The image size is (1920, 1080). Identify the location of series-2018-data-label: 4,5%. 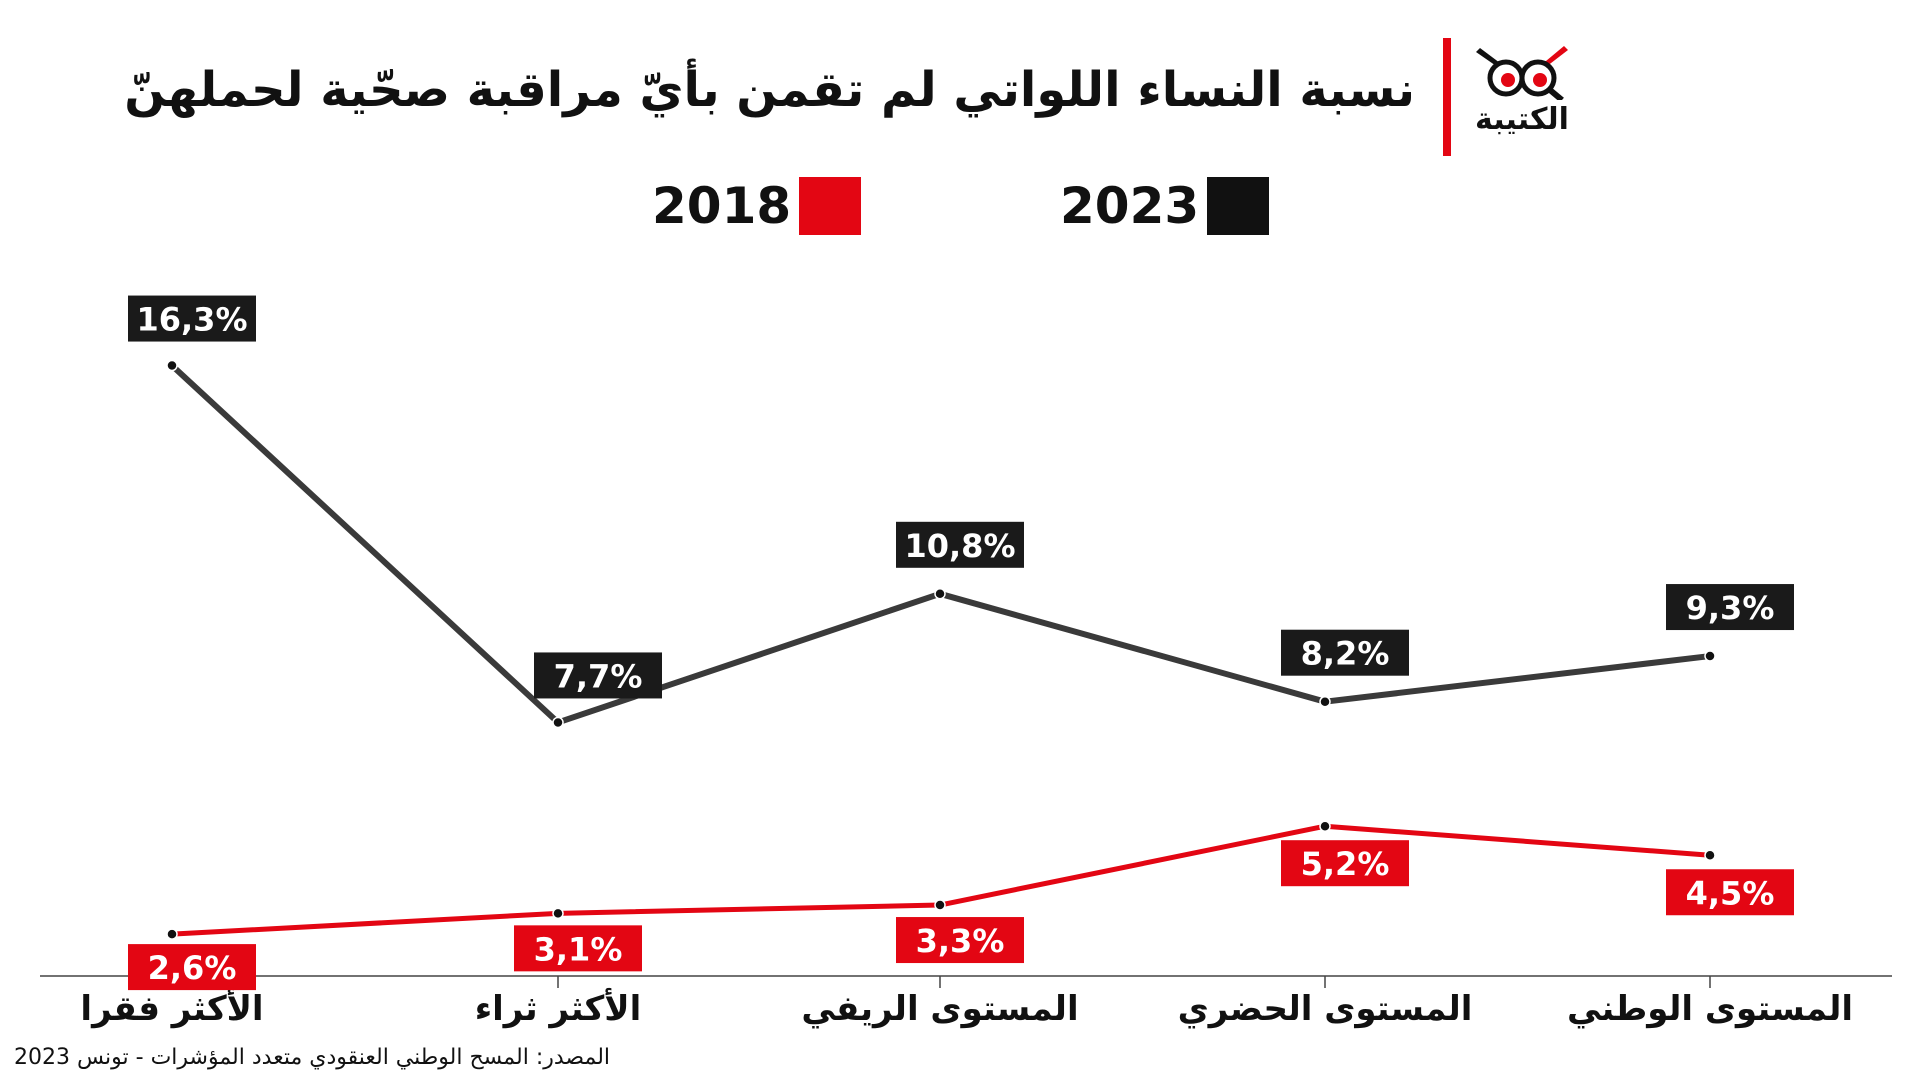
(1730, 893).